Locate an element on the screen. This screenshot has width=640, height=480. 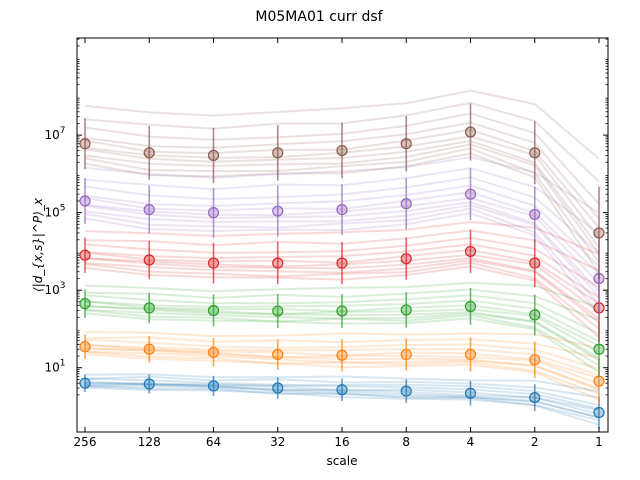
y-tick-label: 10³ is located at coordinates (54, 289).